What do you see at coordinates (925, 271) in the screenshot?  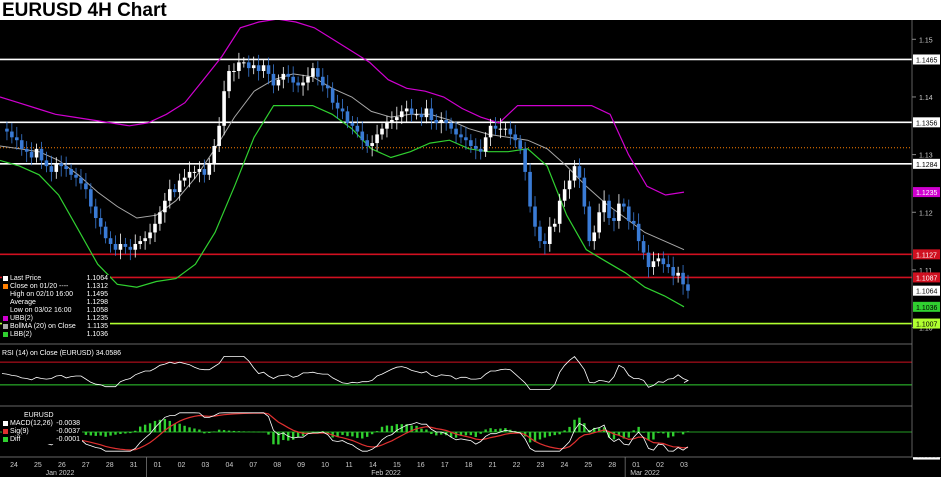 I see `price-tick-label: 1.11` at bounding box center [925, 271].